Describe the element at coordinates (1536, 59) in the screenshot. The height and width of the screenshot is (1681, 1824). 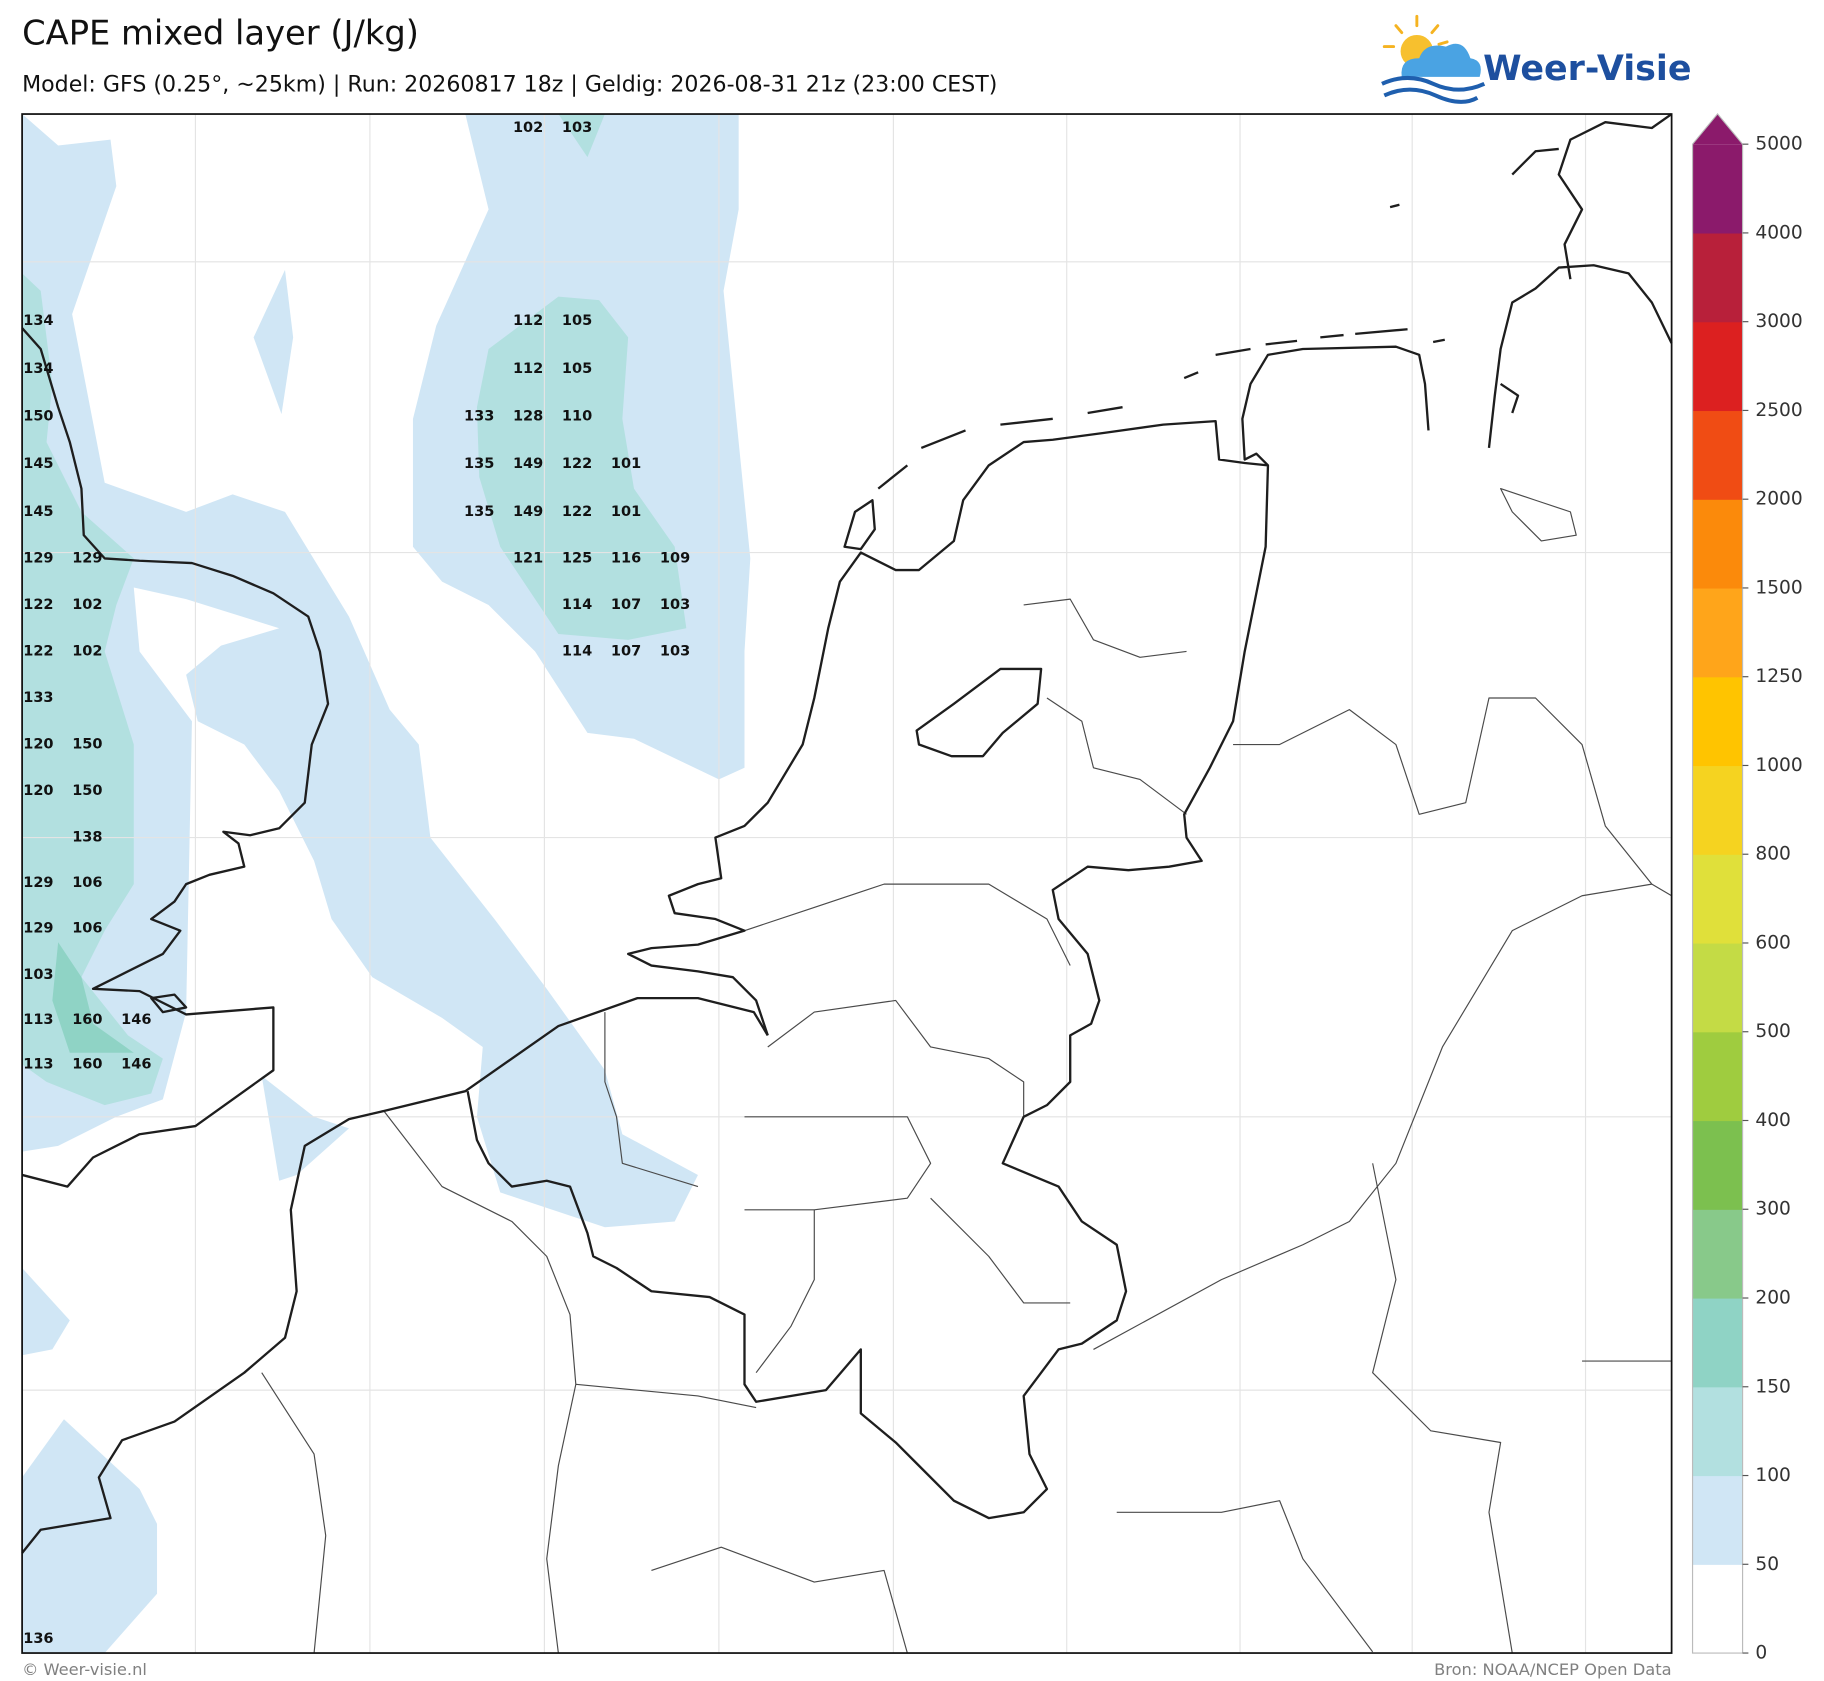
I see `logo: Weer-Visie` at that location.